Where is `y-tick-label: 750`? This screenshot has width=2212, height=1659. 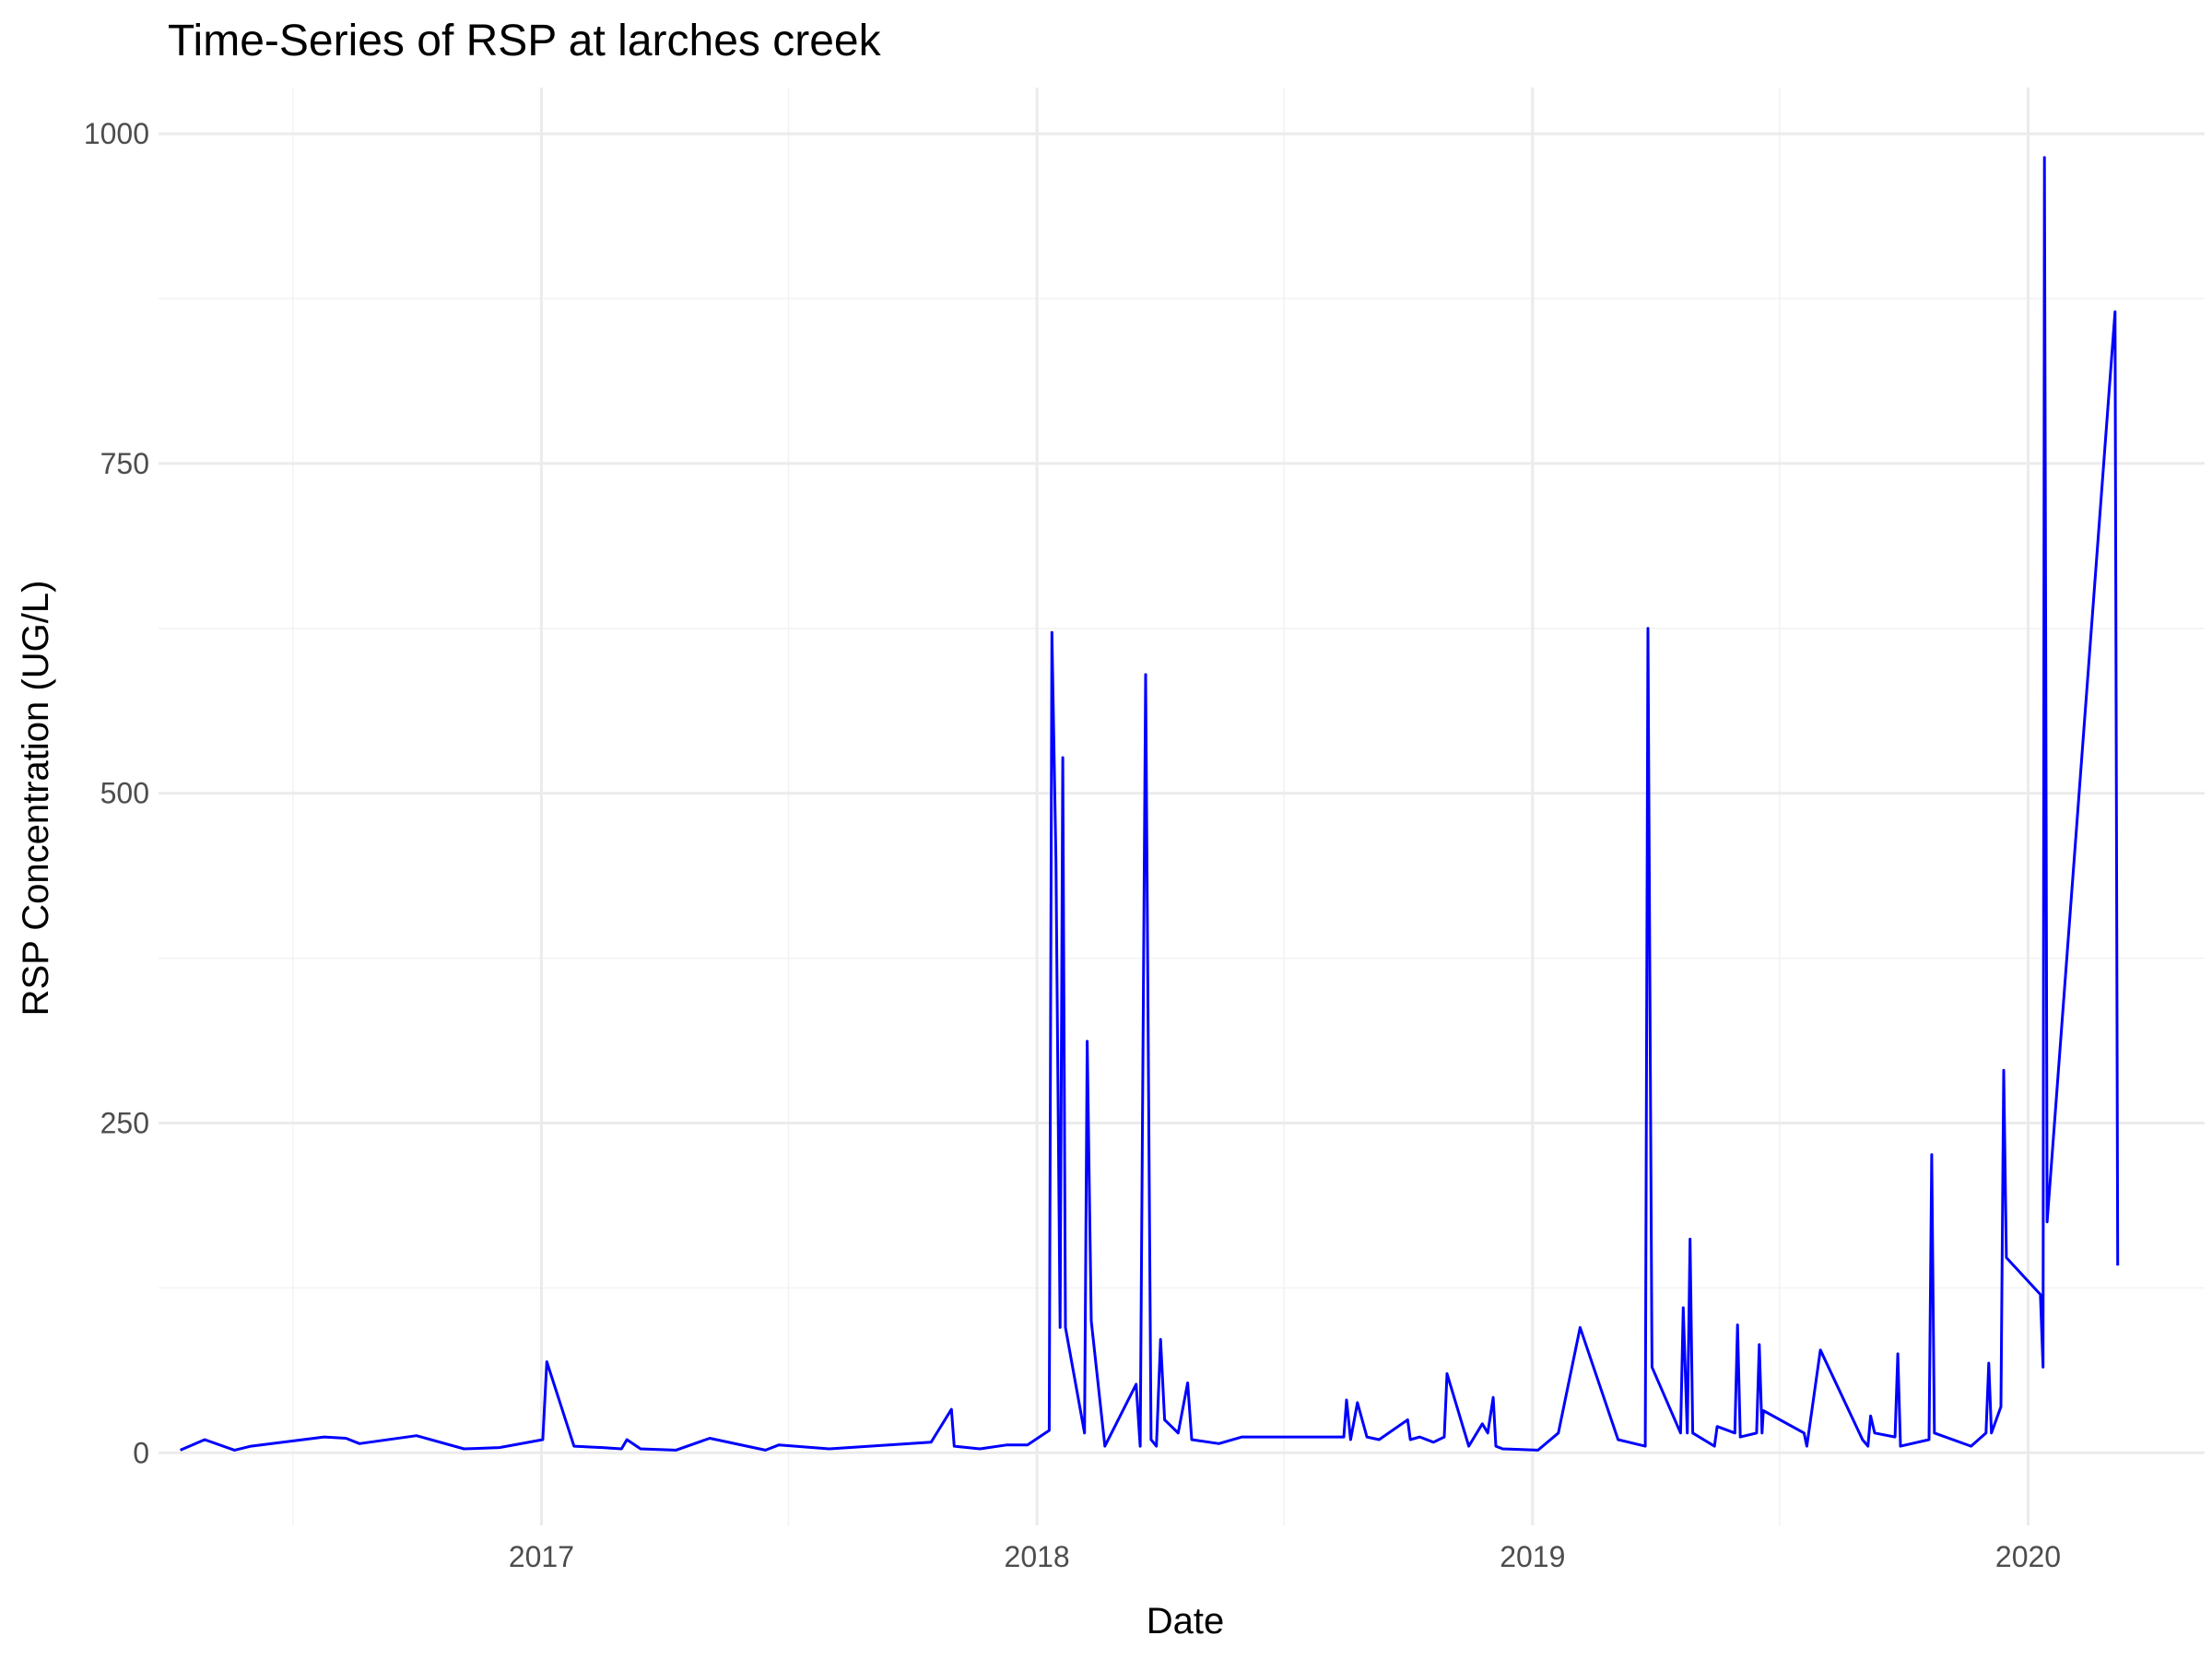
y-tick-label: 750 is located at coordinates (124, 463).